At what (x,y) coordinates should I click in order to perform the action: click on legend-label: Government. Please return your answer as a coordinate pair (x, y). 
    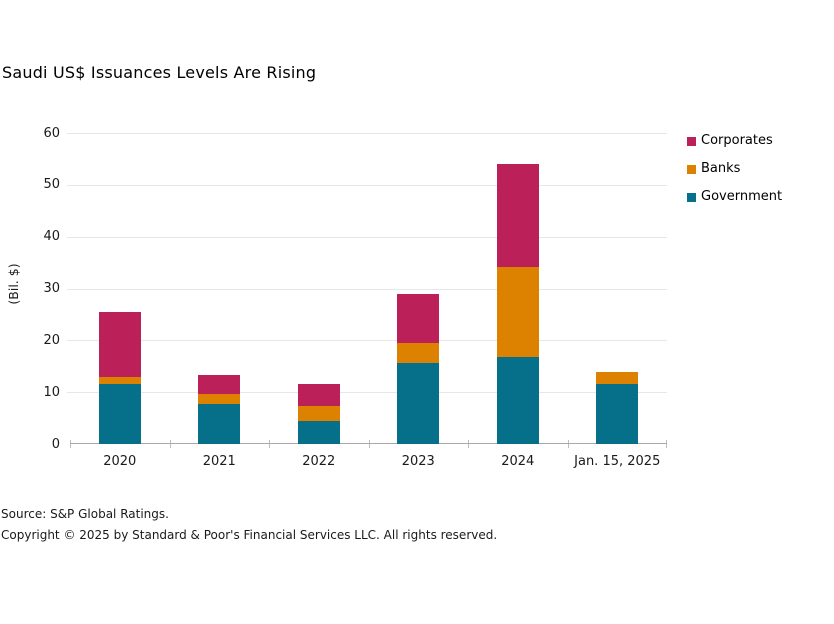
    Looking at the image, I should click on (742, 196).